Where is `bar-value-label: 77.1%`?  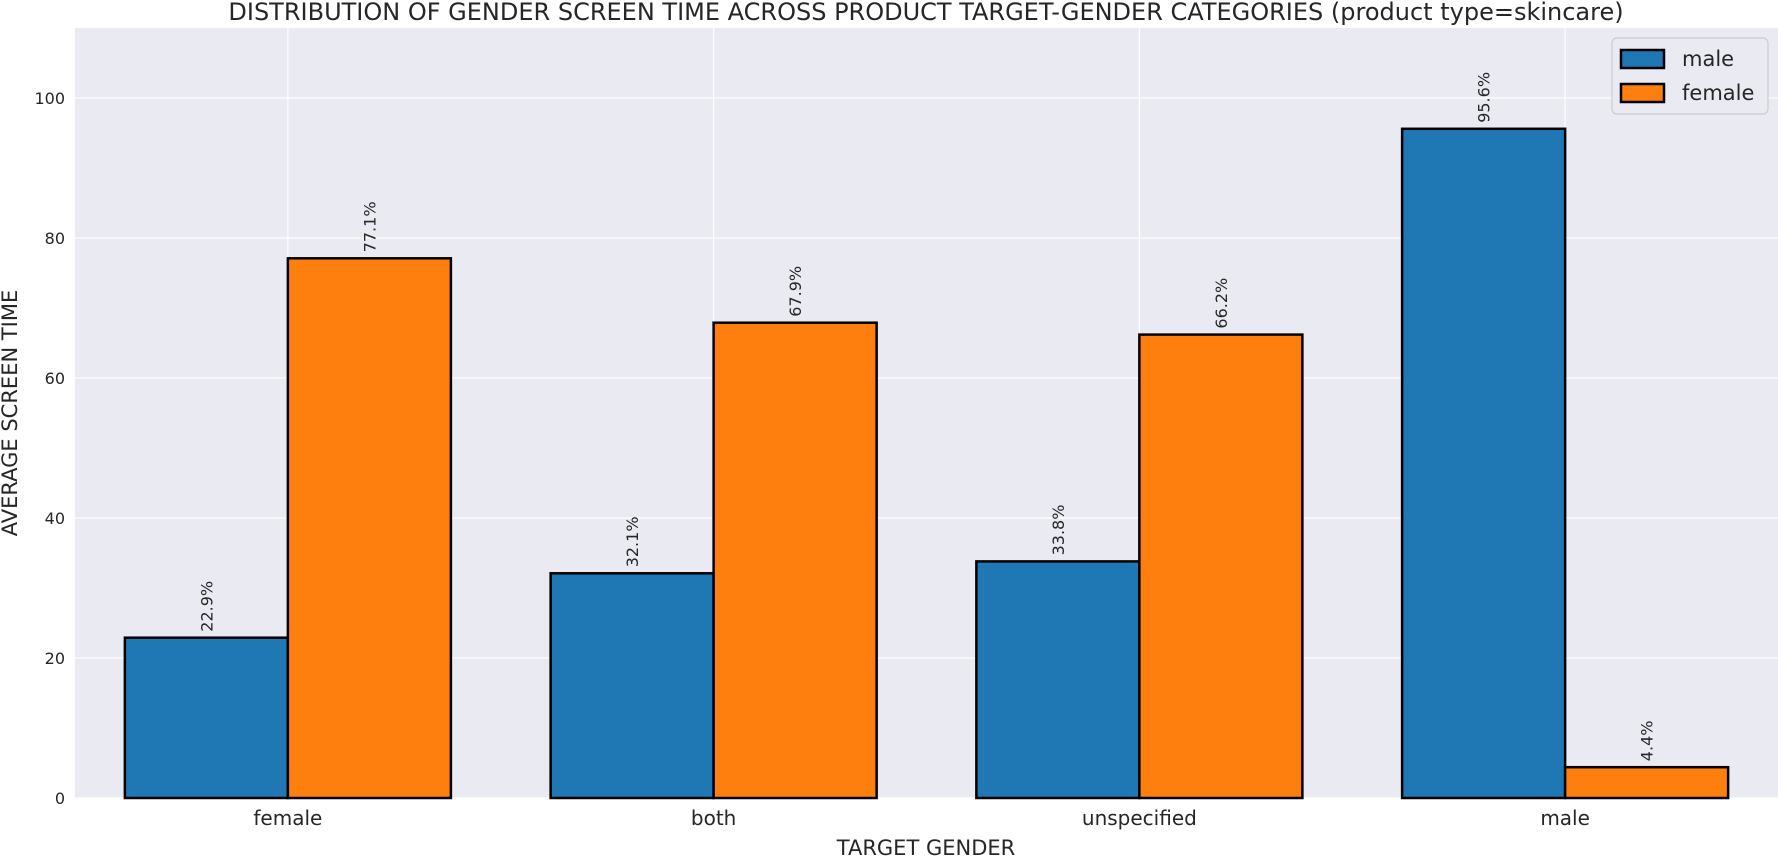
bar-value-label: 77.1% is located at coordinates (369, 226).